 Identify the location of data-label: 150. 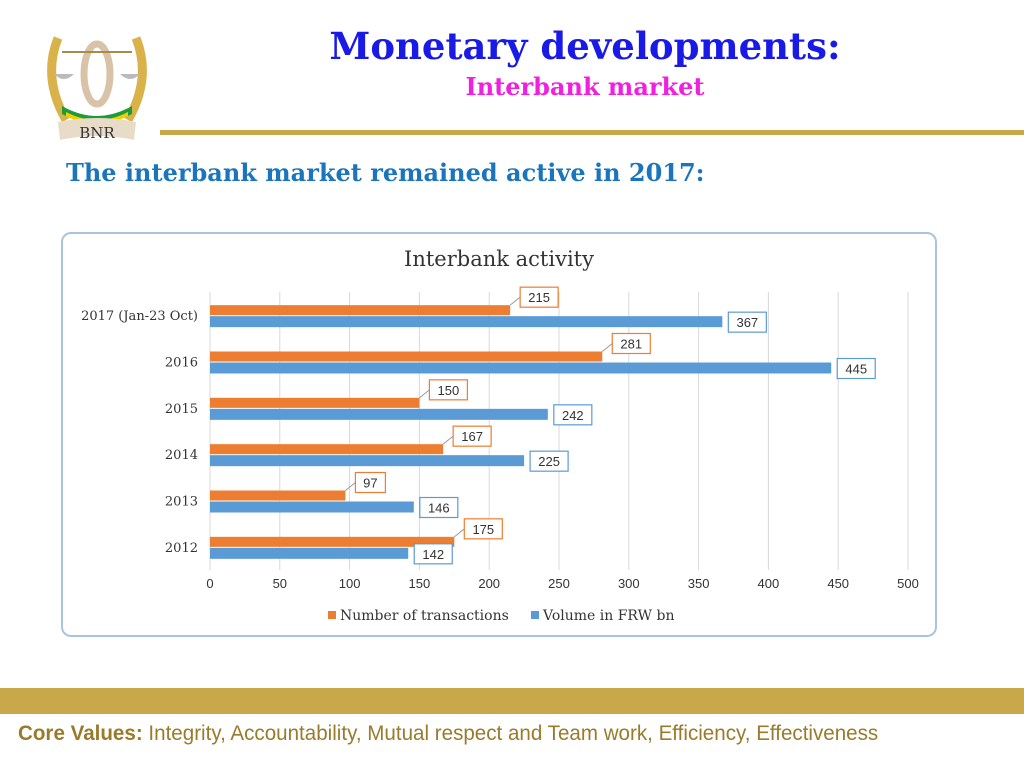
(449, 390).